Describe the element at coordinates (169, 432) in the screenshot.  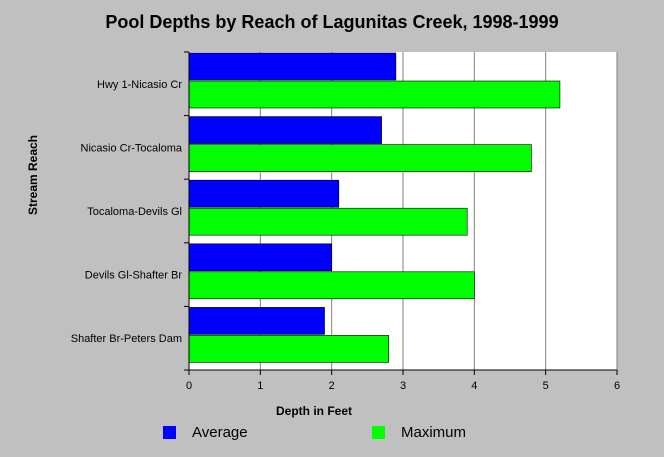
I see `legend-swatch-average` at that location.